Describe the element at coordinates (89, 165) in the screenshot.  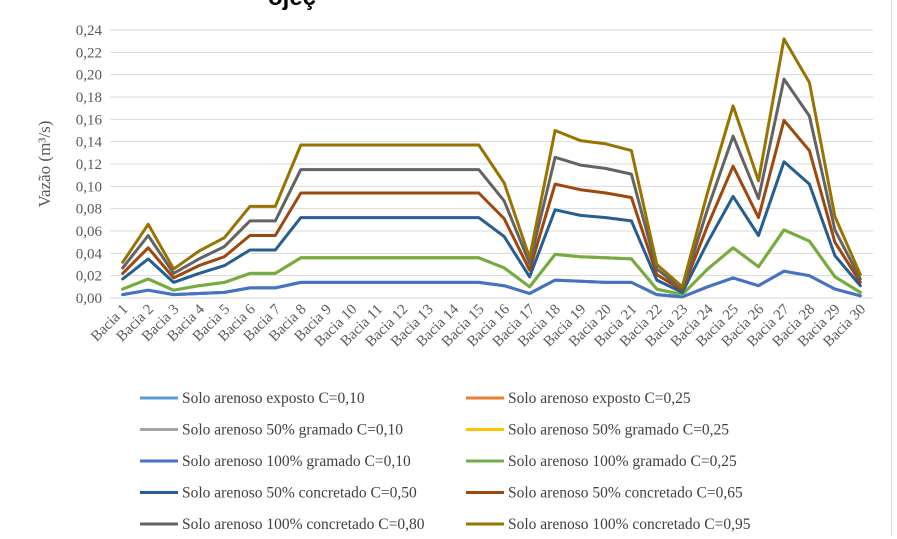
I see `y-tick-label: 0,12` at that location.